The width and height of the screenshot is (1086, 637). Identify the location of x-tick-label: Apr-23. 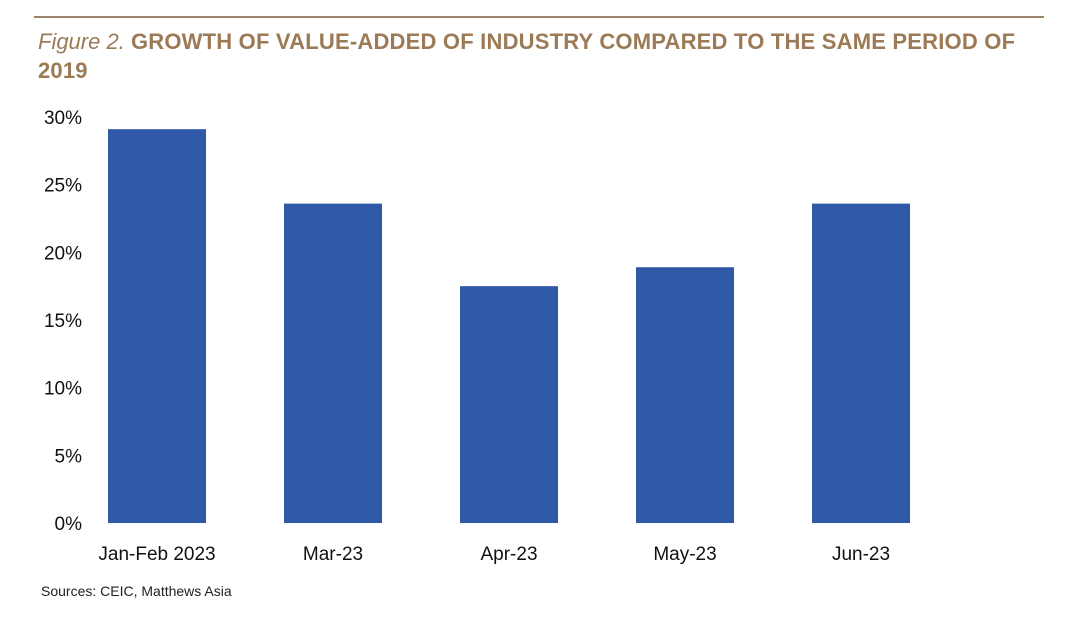
(508, 554).